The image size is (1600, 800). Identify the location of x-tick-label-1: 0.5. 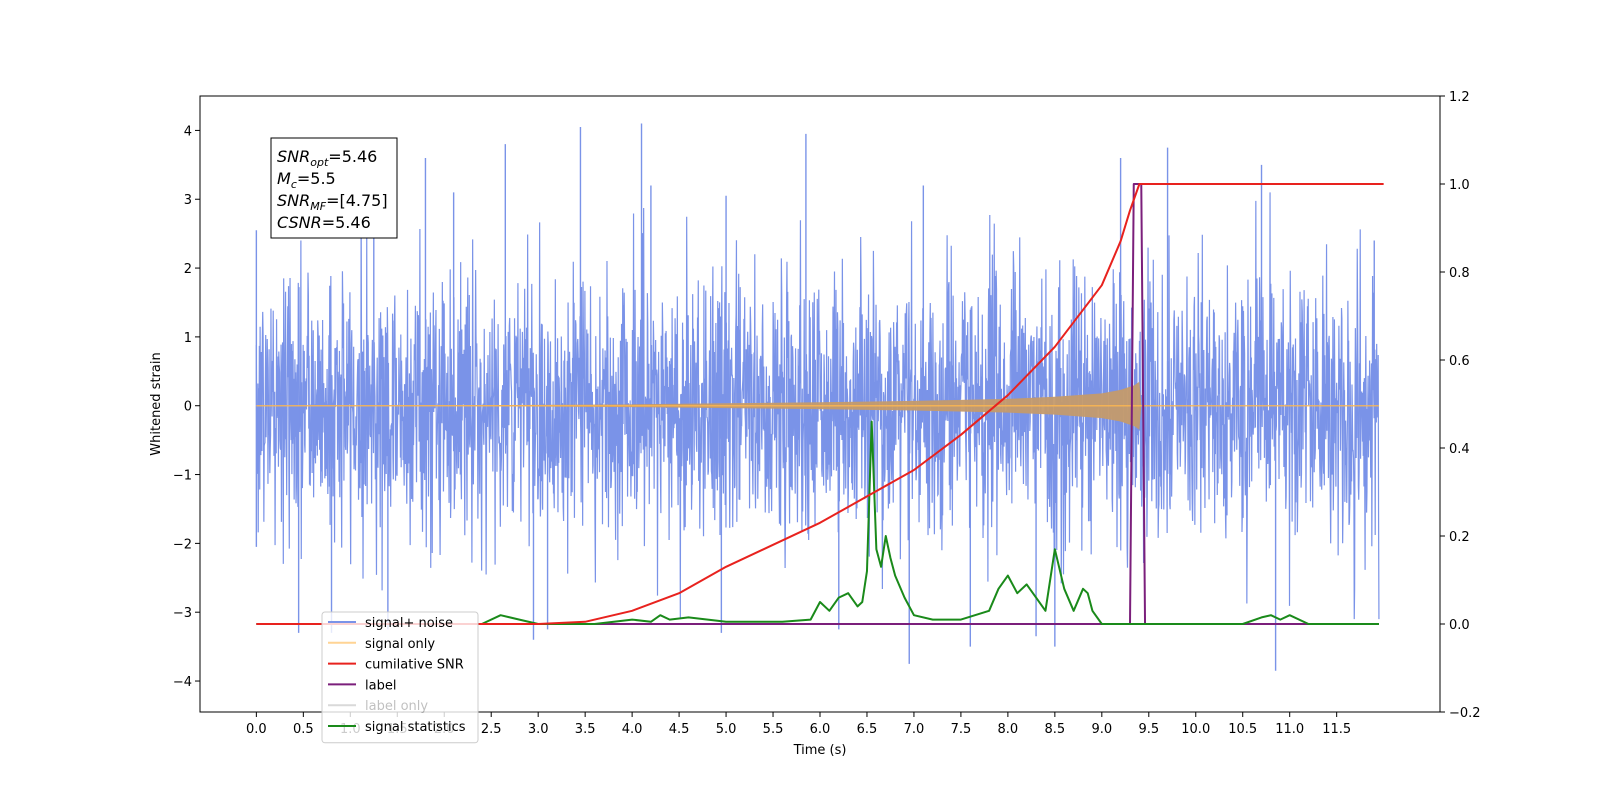
(303, 729).